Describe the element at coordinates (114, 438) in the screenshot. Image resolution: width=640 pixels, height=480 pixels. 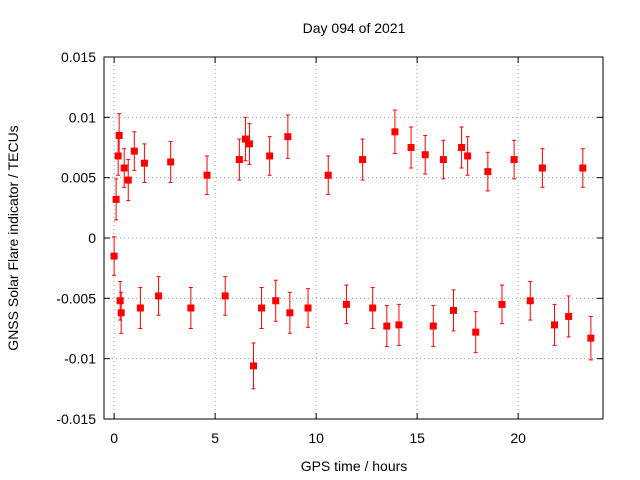
I see `x-tick-label: 0` at that location.